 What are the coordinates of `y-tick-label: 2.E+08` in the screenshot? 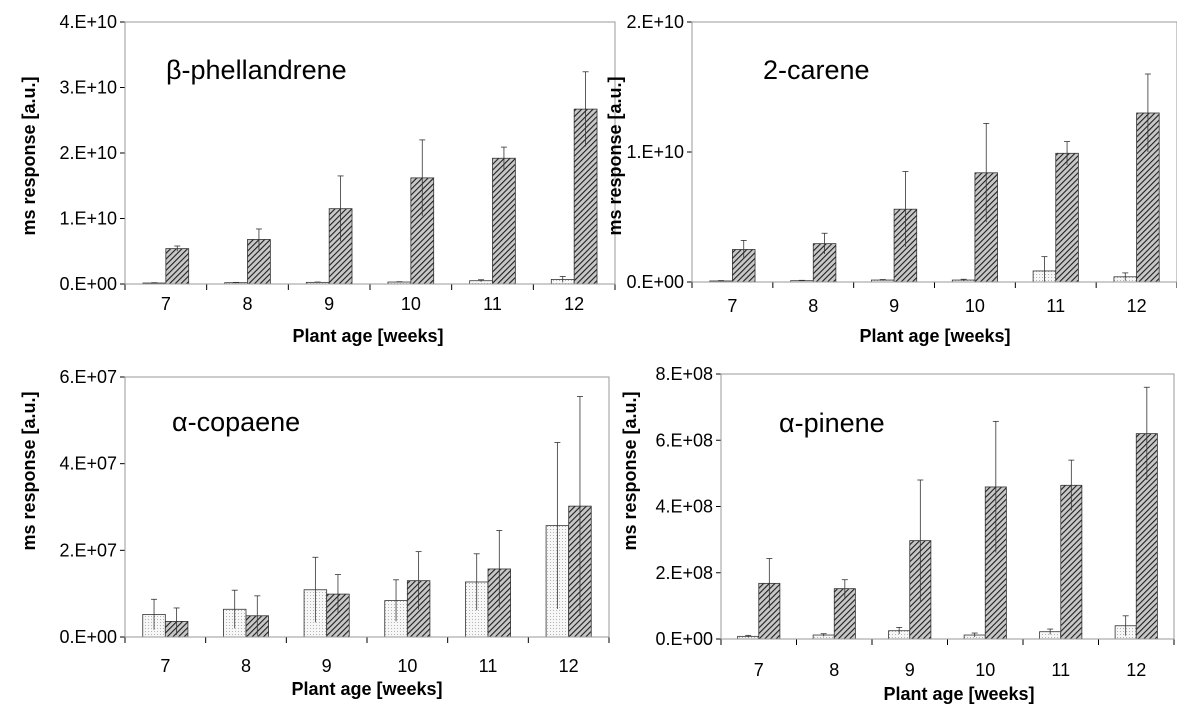 It's located at (684, 573).